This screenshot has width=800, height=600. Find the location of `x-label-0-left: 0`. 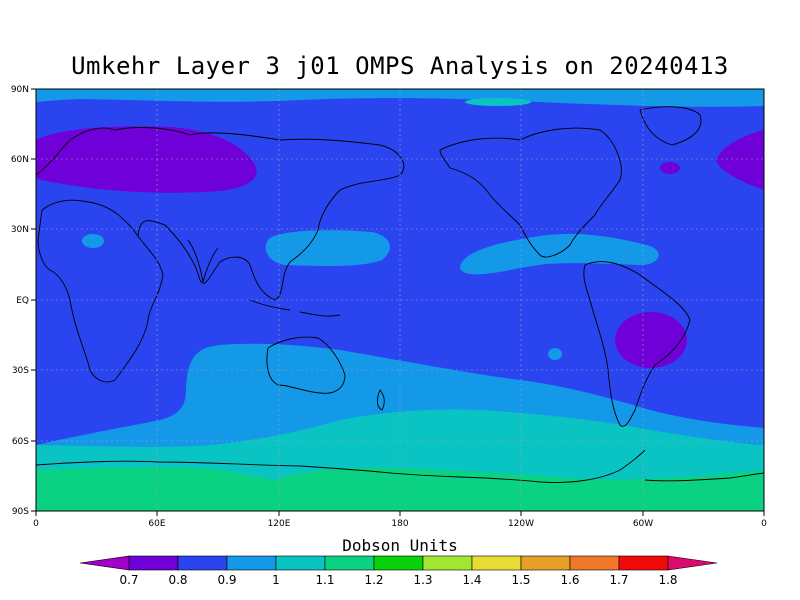

x-label-0-left: 0 is located at coordinates (36, 524).